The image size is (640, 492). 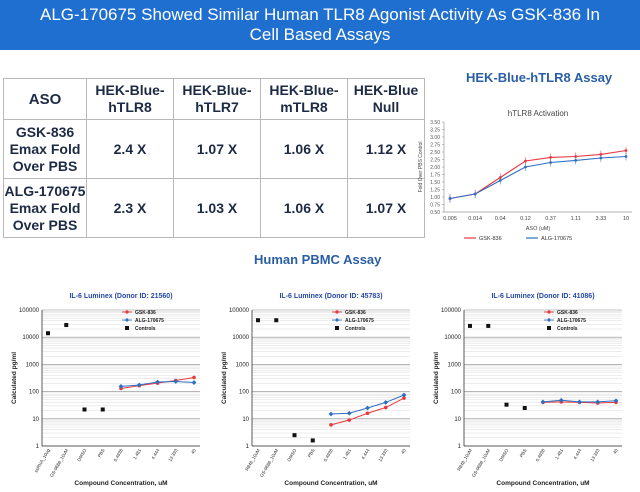 I want to click on x-tick-label: DMSO, so click(x=503, y=455).